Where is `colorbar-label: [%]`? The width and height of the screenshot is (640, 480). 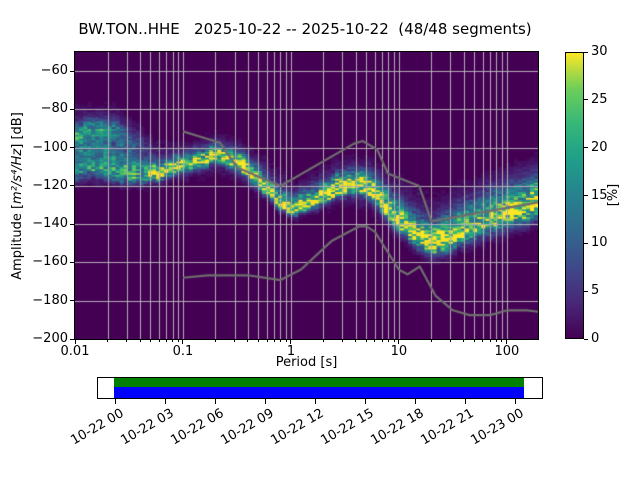
colorbar-label: [%] is located at coordinates (613, 195).